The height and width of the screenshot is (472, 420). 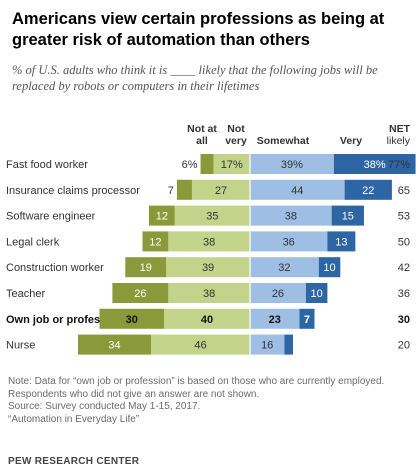 What do you see at coordinates (104, 406) in the screenshot?
I see `footer-source: Source: Survey conducted May 1-15, 2017.` at bounding box center [104, 406].